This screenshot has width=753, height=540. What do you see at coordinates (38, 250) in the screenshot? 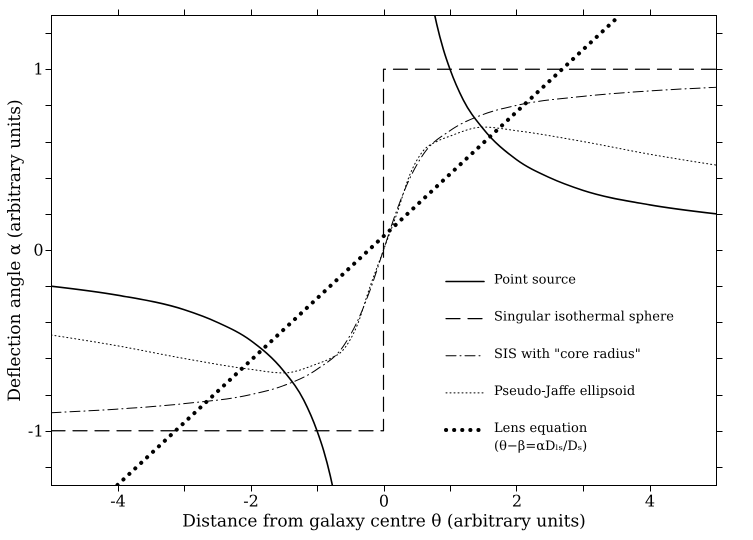
I see `y-tick-label: 0` at bounding box center [38, 250].